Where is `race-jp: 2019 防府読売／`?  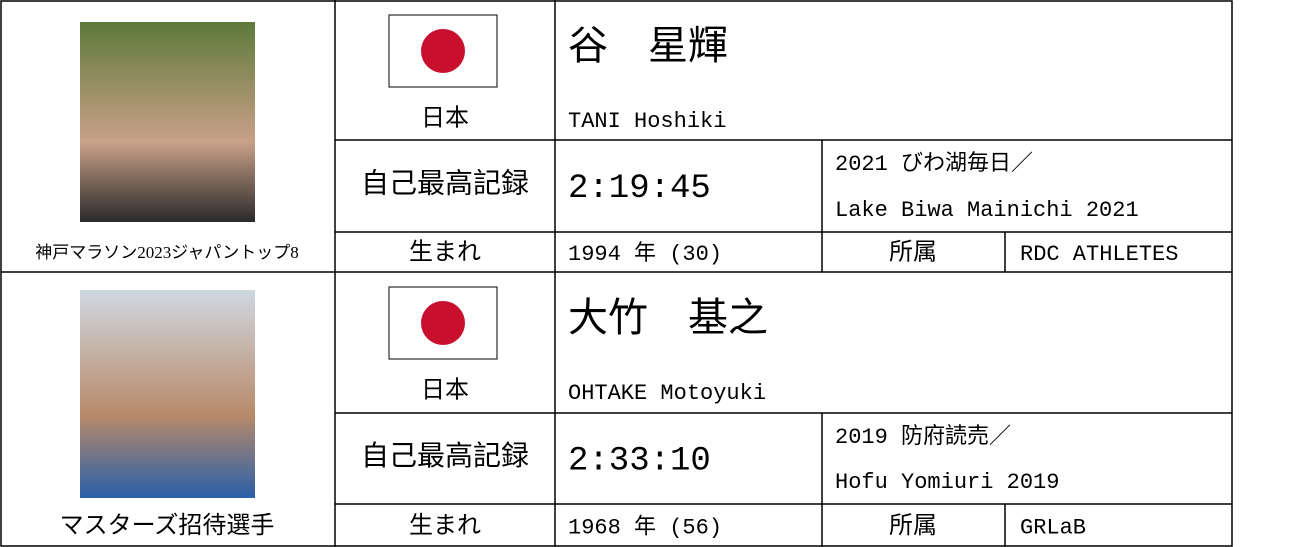 race-jp: 2019 防府読売／ is located at coordinates (923, 437).